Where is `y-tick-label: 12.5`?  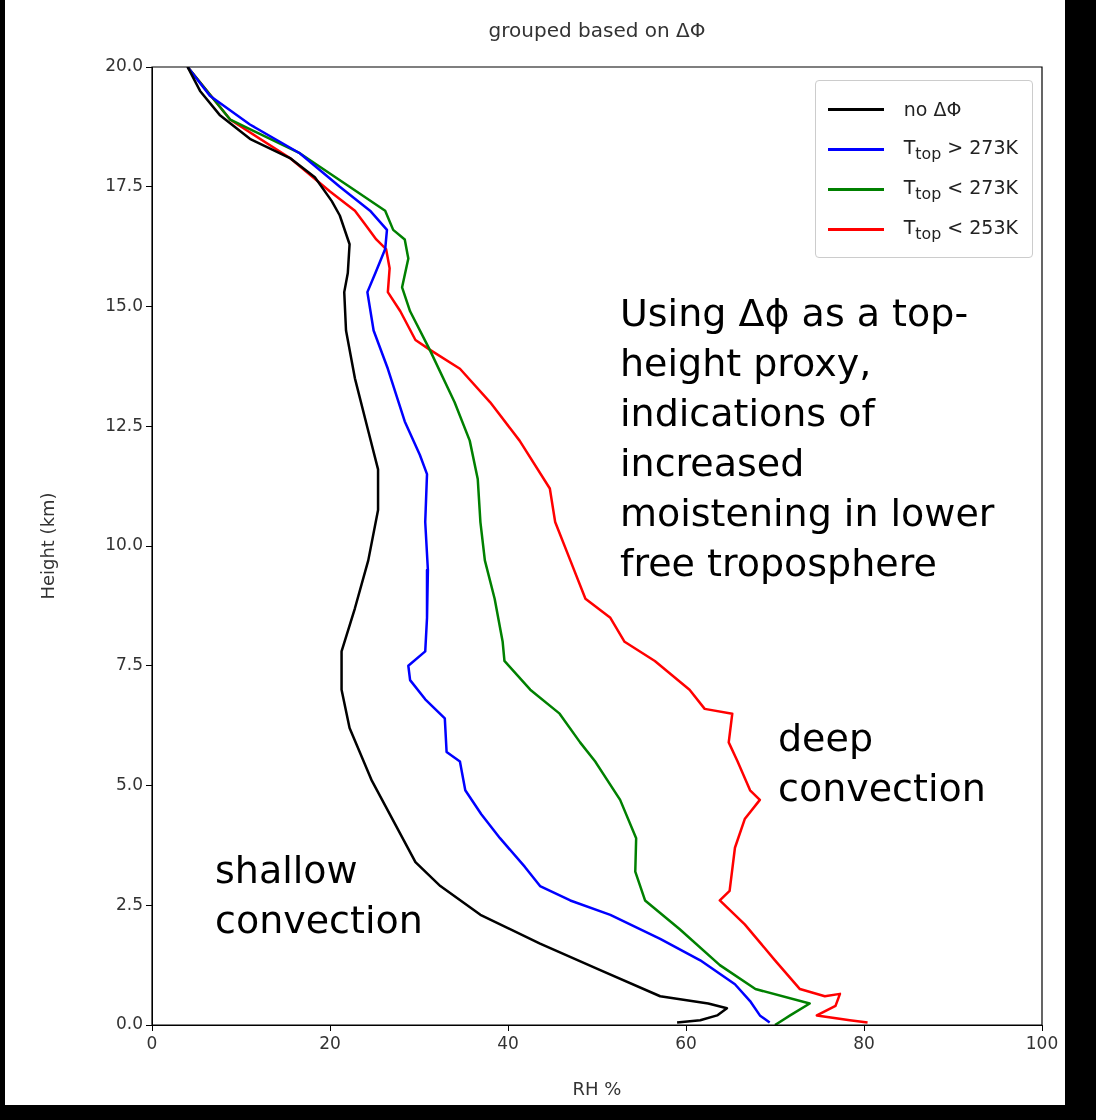 y-tick-label: 12.5 is located at coordinates (124, 424).